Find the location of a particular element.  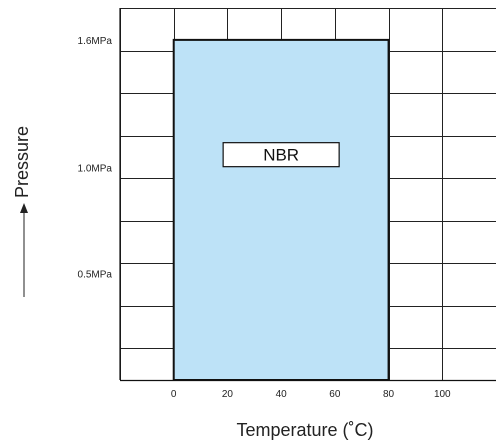

x-tick-label: 40 is located at coordinates (282, 394).